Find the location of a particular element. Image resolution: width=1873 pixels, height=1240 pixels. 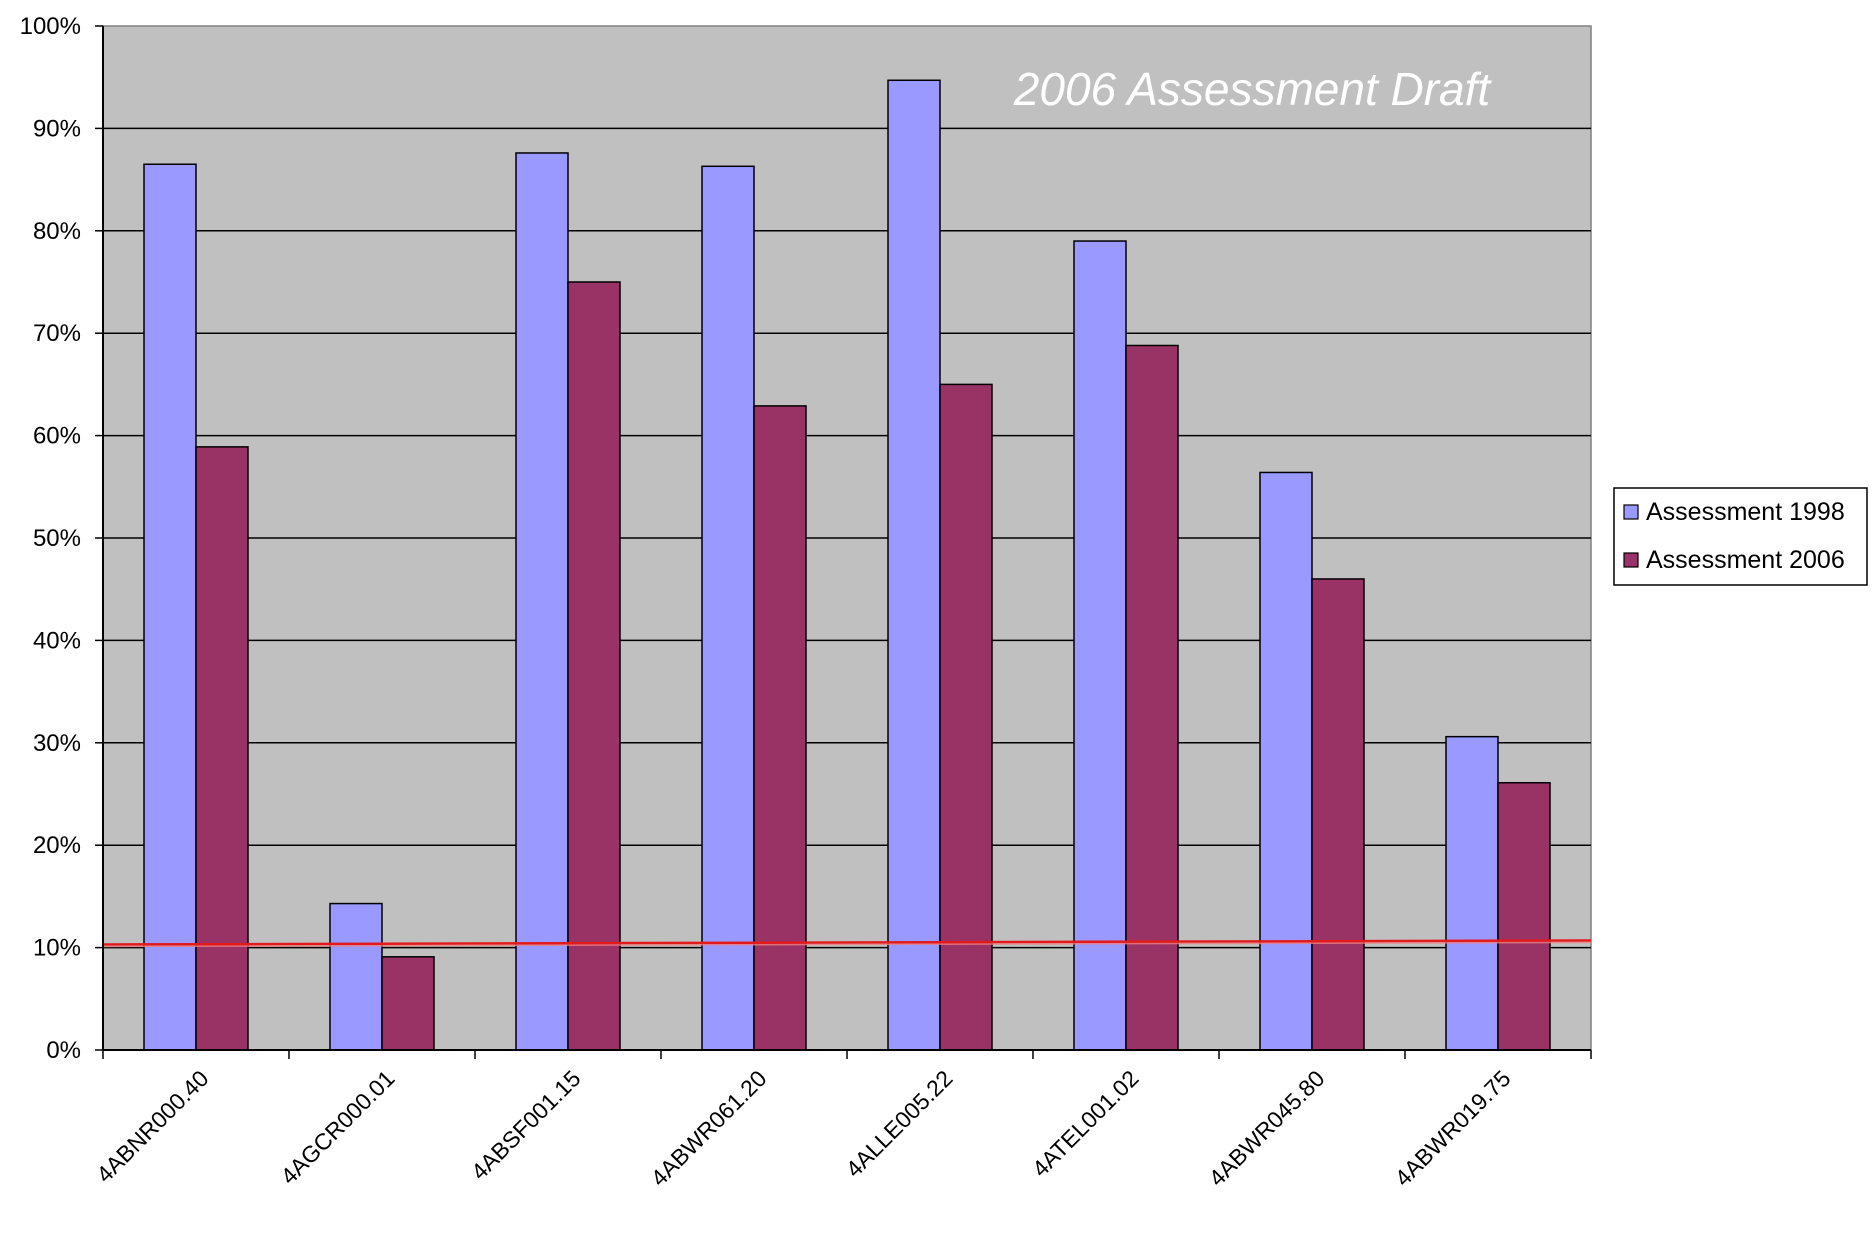

x-category-label: 4AGCR000.01 is located at coordinates (337, 1127).